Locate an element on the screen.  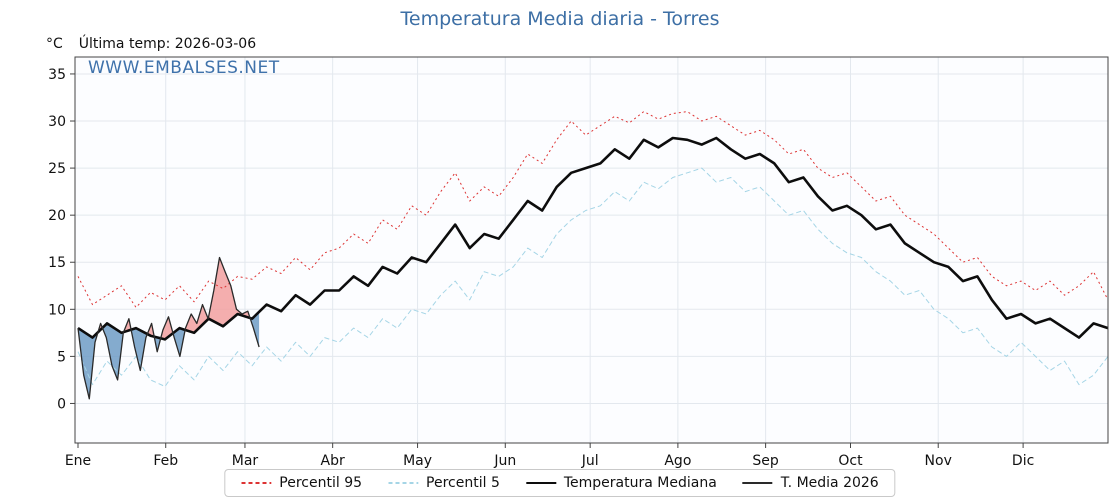
chart-subheader: °C Última temp: 2026-03-06 is located at coordinates (151, 44).